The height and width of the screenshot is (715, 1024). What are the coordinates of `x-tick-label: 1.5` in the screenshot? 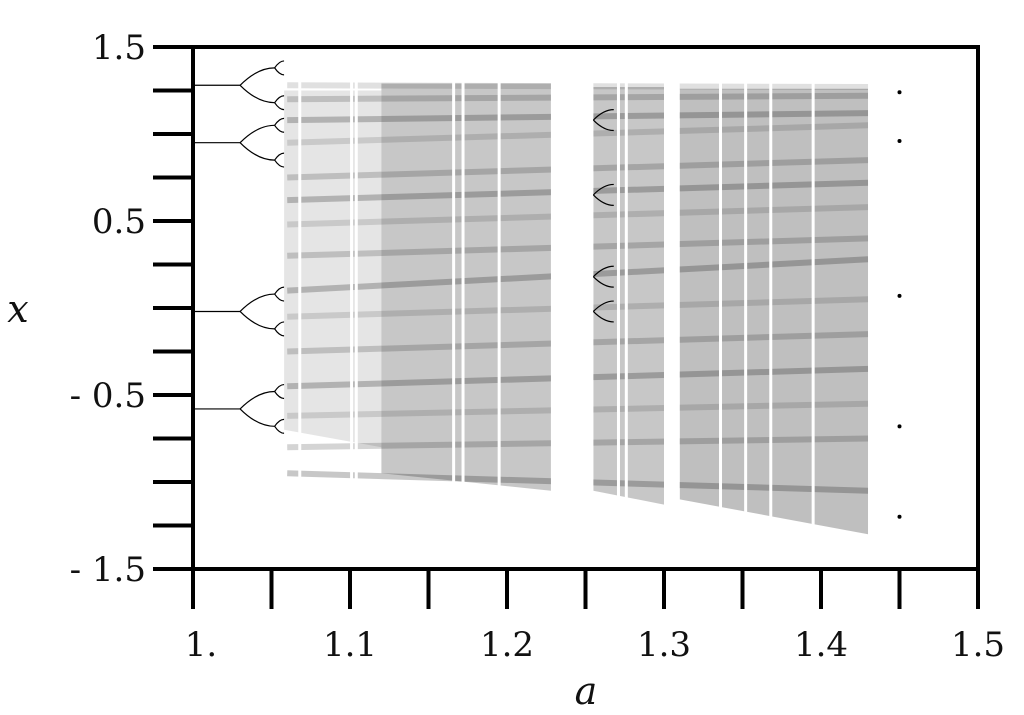 It's located at (978, 645).